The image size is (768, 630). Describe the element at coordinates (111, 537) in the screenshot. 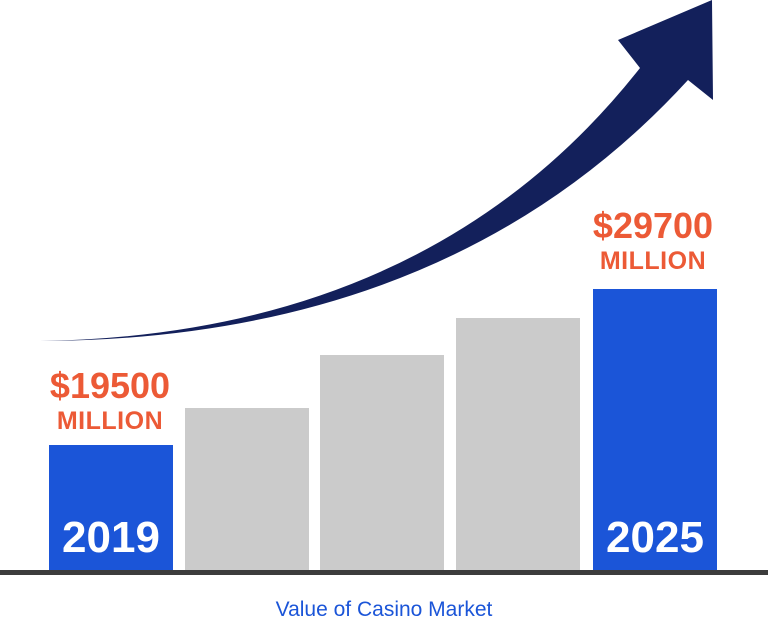

I see `year-label-2019: 2019` at that location.